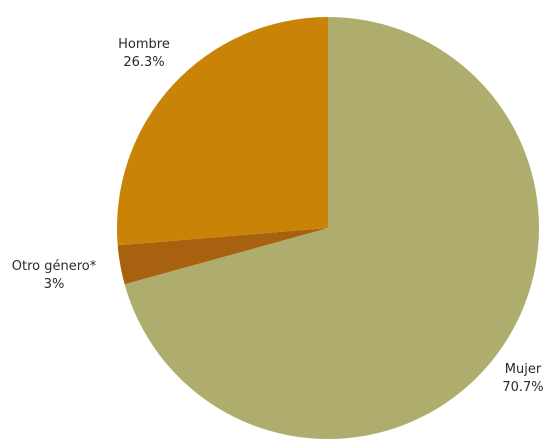  I want to click on slice-label-otro-genero-name: Otro género*, so click(54, 266).